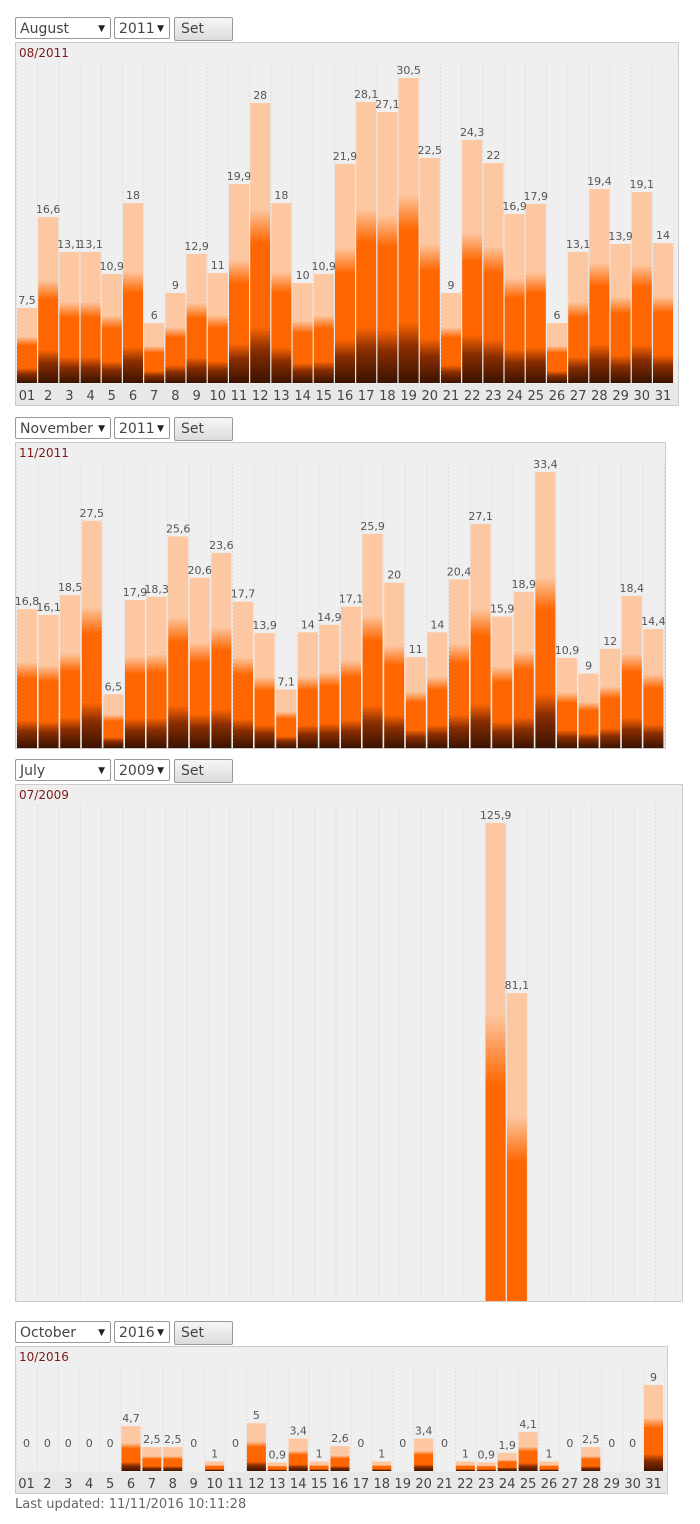 The width and height of the screenshot is (700, 1524). I want to click on data-label: 25,9, so click(372, 526).